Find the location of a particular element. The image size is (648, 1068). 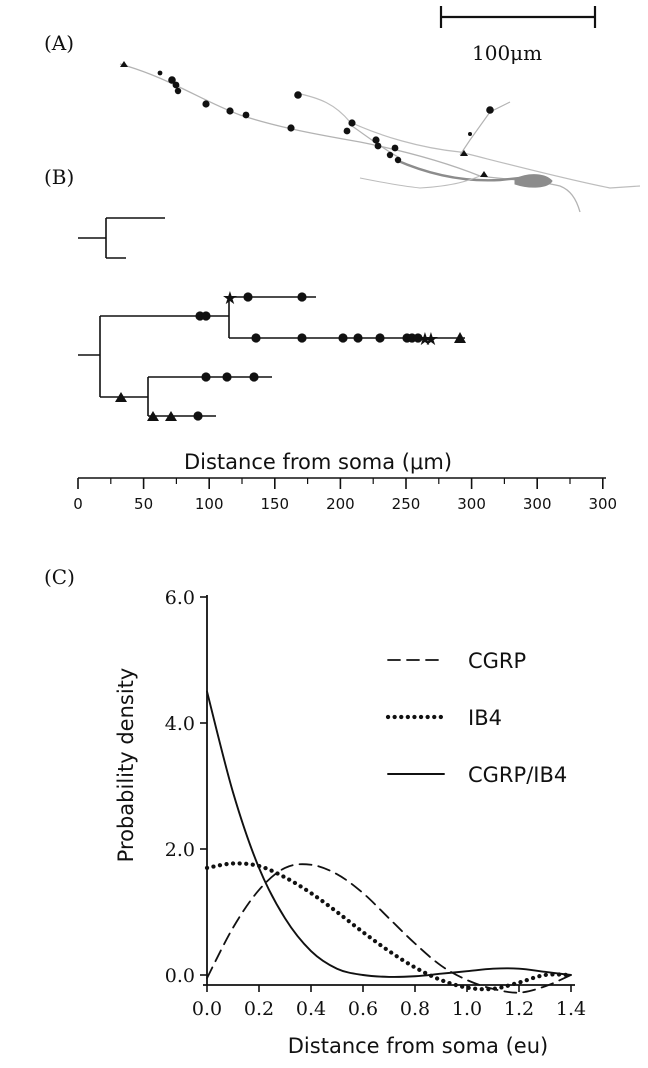

neurite-thick is located at coordinates (458, 170).